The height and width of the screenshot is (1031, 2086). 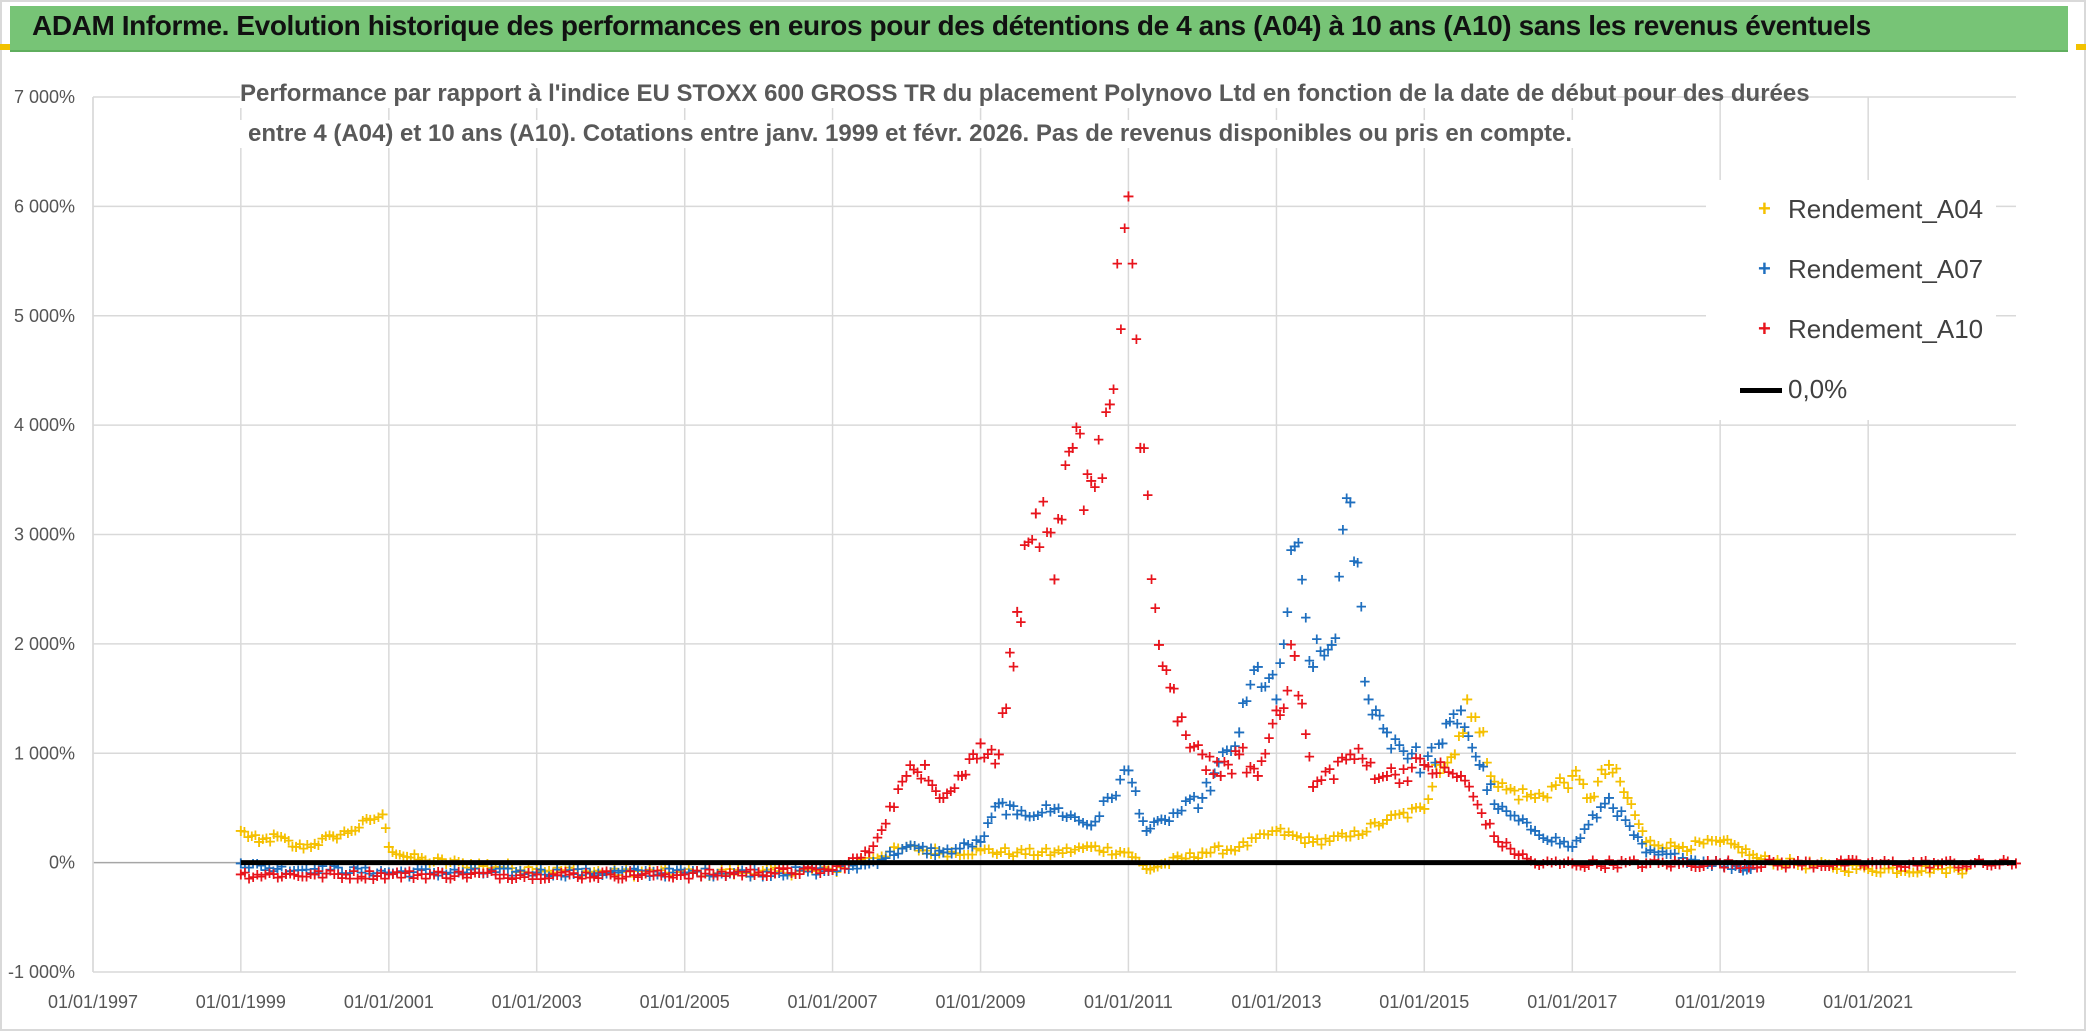 I want to click on legend-item-a04: + Rendement_A04, so click(x=1851, y=210).